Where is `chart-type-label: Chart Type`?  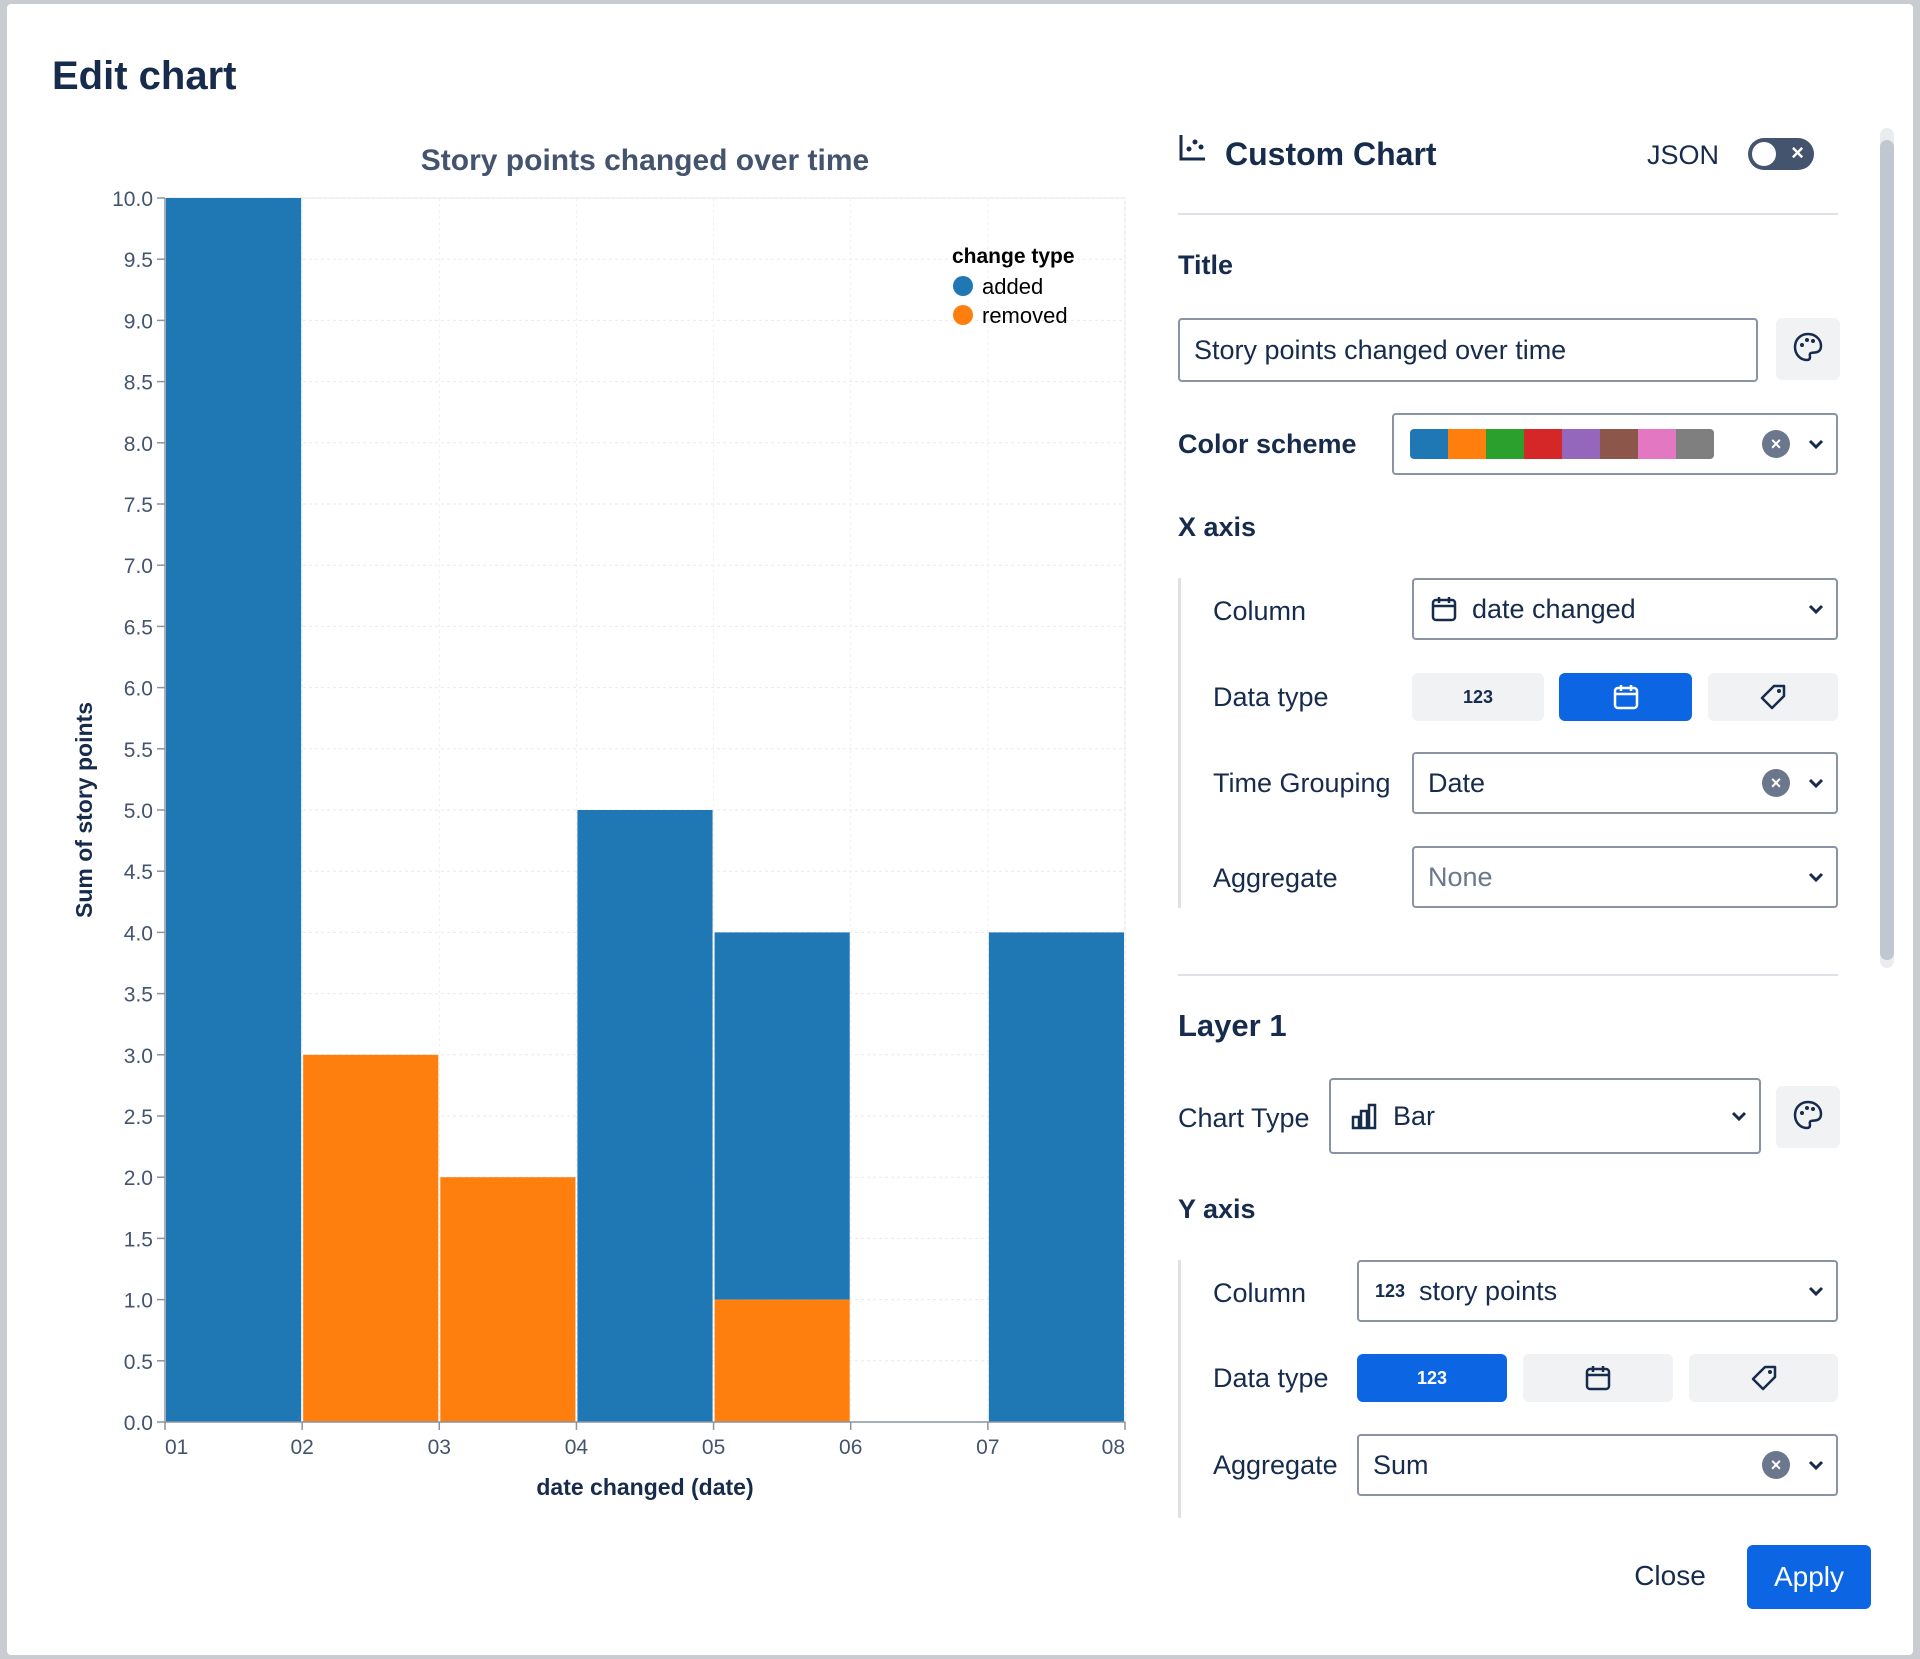 chart-type-label: Chart Type is located at coordinates (1244, 1118).